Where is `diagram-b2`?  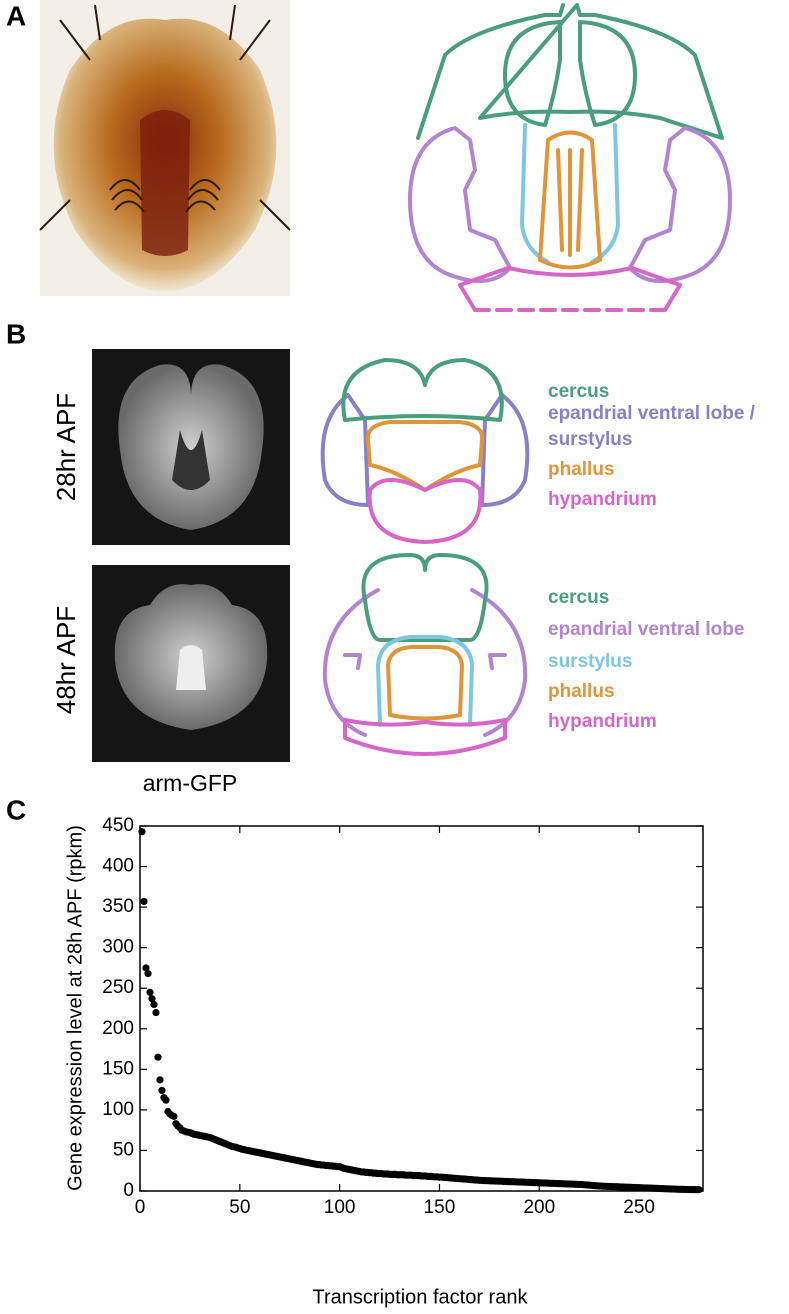 diagram-b2 is located at coordinates (425, 654).